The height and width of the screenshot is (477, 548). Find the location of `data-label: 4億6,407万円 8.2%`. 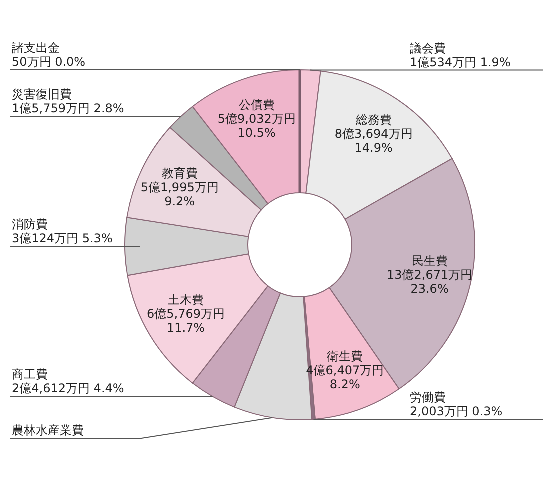

data-label: 4億6,407万円 8.2% is located at coordinates (345, 377).